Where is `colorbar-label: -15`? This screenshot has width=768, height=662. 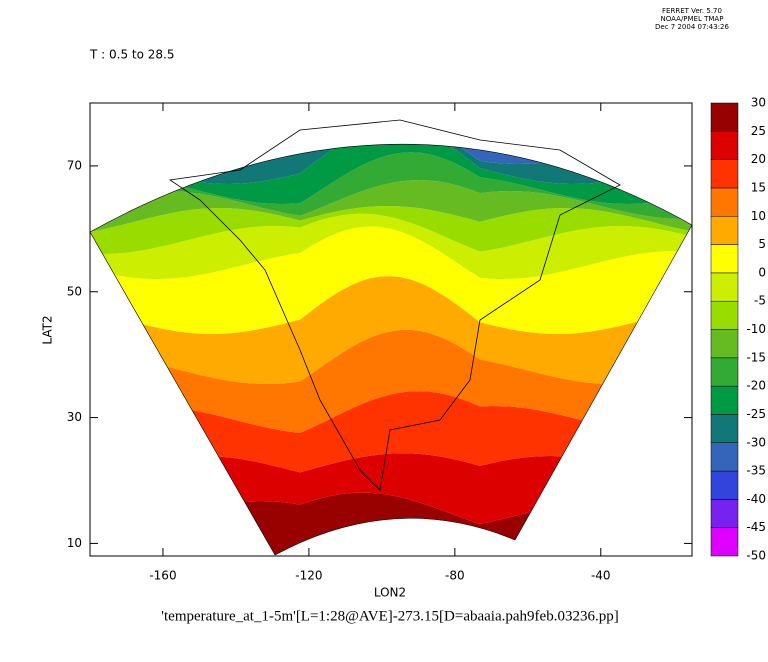 colorbar-label: -15 is located at coordinates (756, 357).